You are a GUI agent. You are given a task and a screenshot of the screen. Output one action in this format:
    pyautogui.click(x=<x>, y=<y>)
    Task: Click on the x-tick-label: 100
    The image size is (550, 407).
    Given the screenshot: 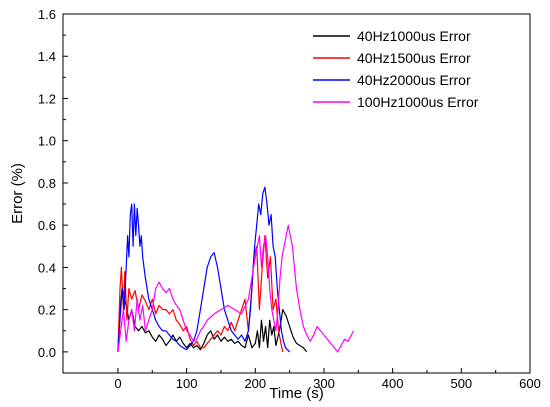 What is the action you would take?
    pyautogui.click(x=187, y=383)
    